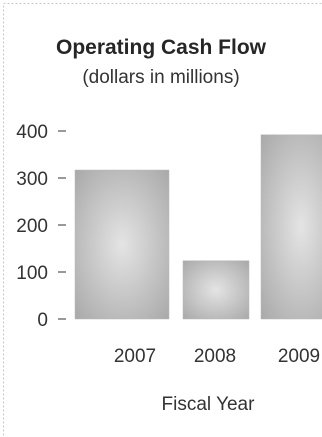  Describe the element at coordinates (32, 132) in the screenshot. I see `y-tick-label: 400` at that location.